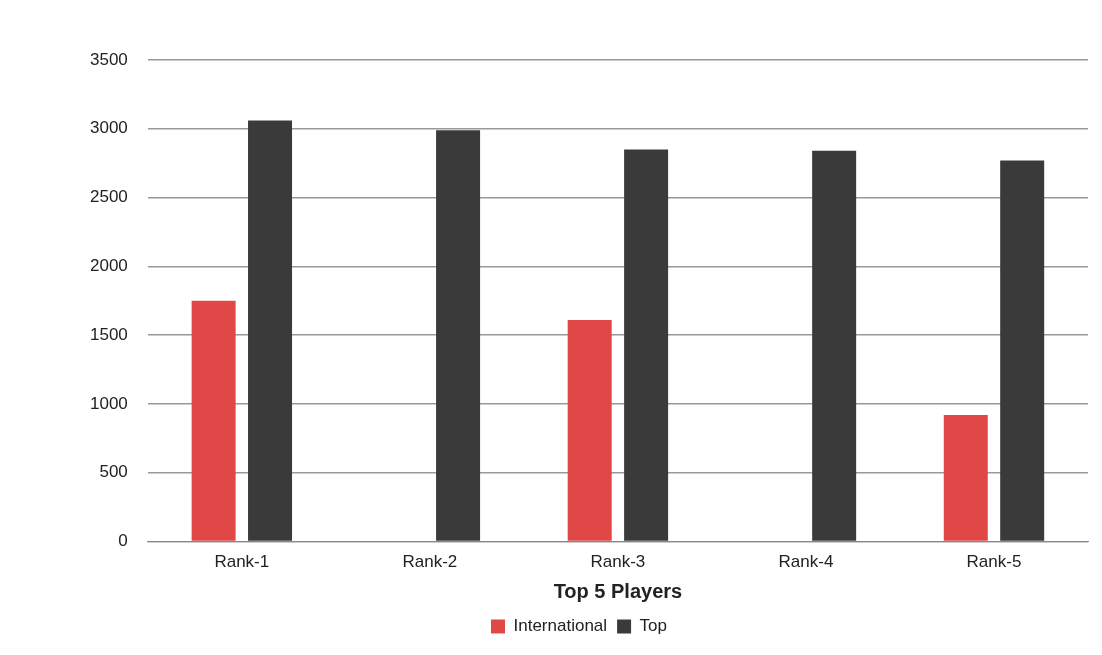 This screenshot has height=655, width=1102. Describe the element at coordinates (560, 626) in the screenshot. I see `legend-label: International` at that location.